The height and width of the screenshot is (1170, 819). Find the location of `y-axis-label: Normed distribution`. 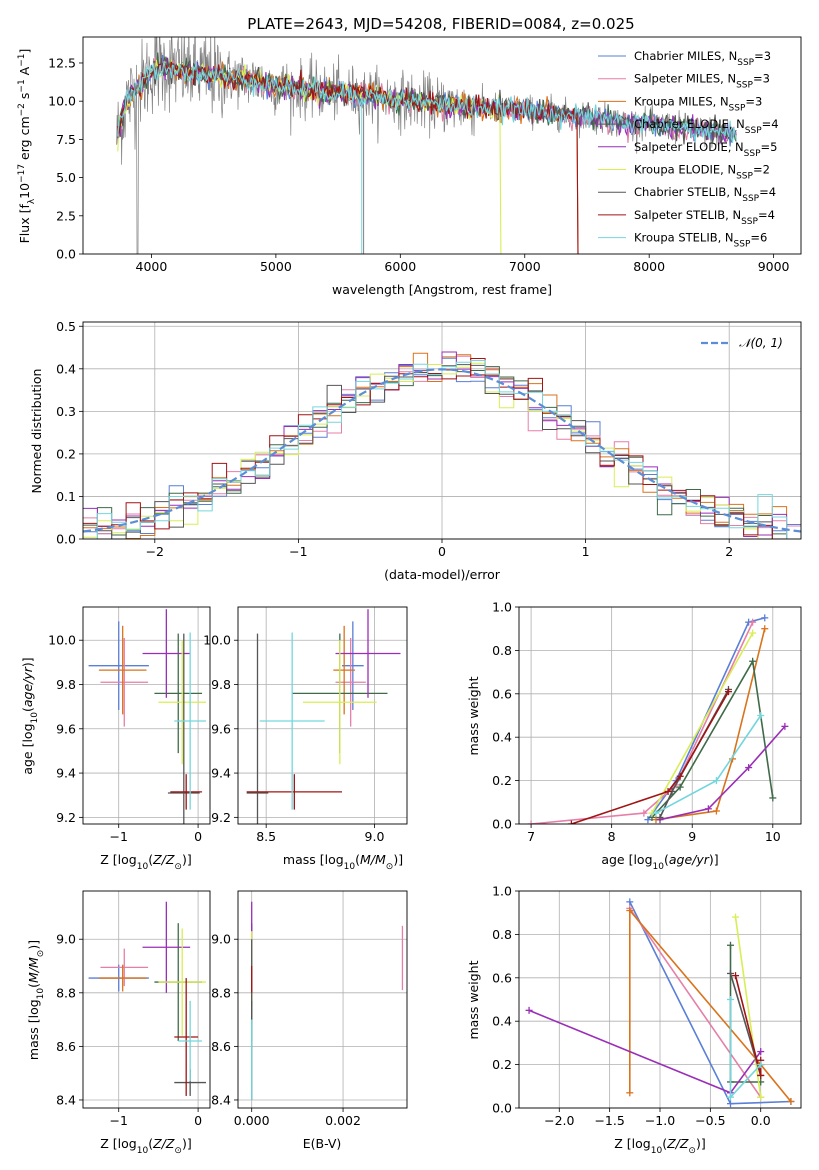

y-axis-label: Normed distribution is located at coordinates (36, 431).